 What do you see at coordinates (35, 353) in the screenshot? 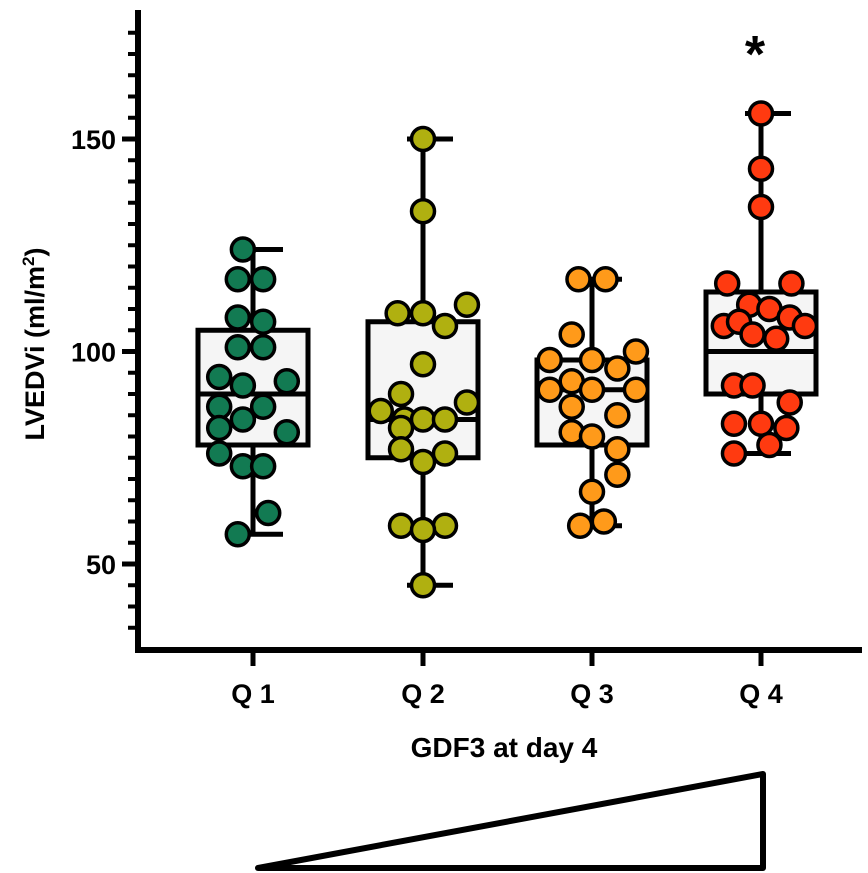
I see `y-axis-title-main: LVEDVi (ml/m` at bounding box center [35, 353].